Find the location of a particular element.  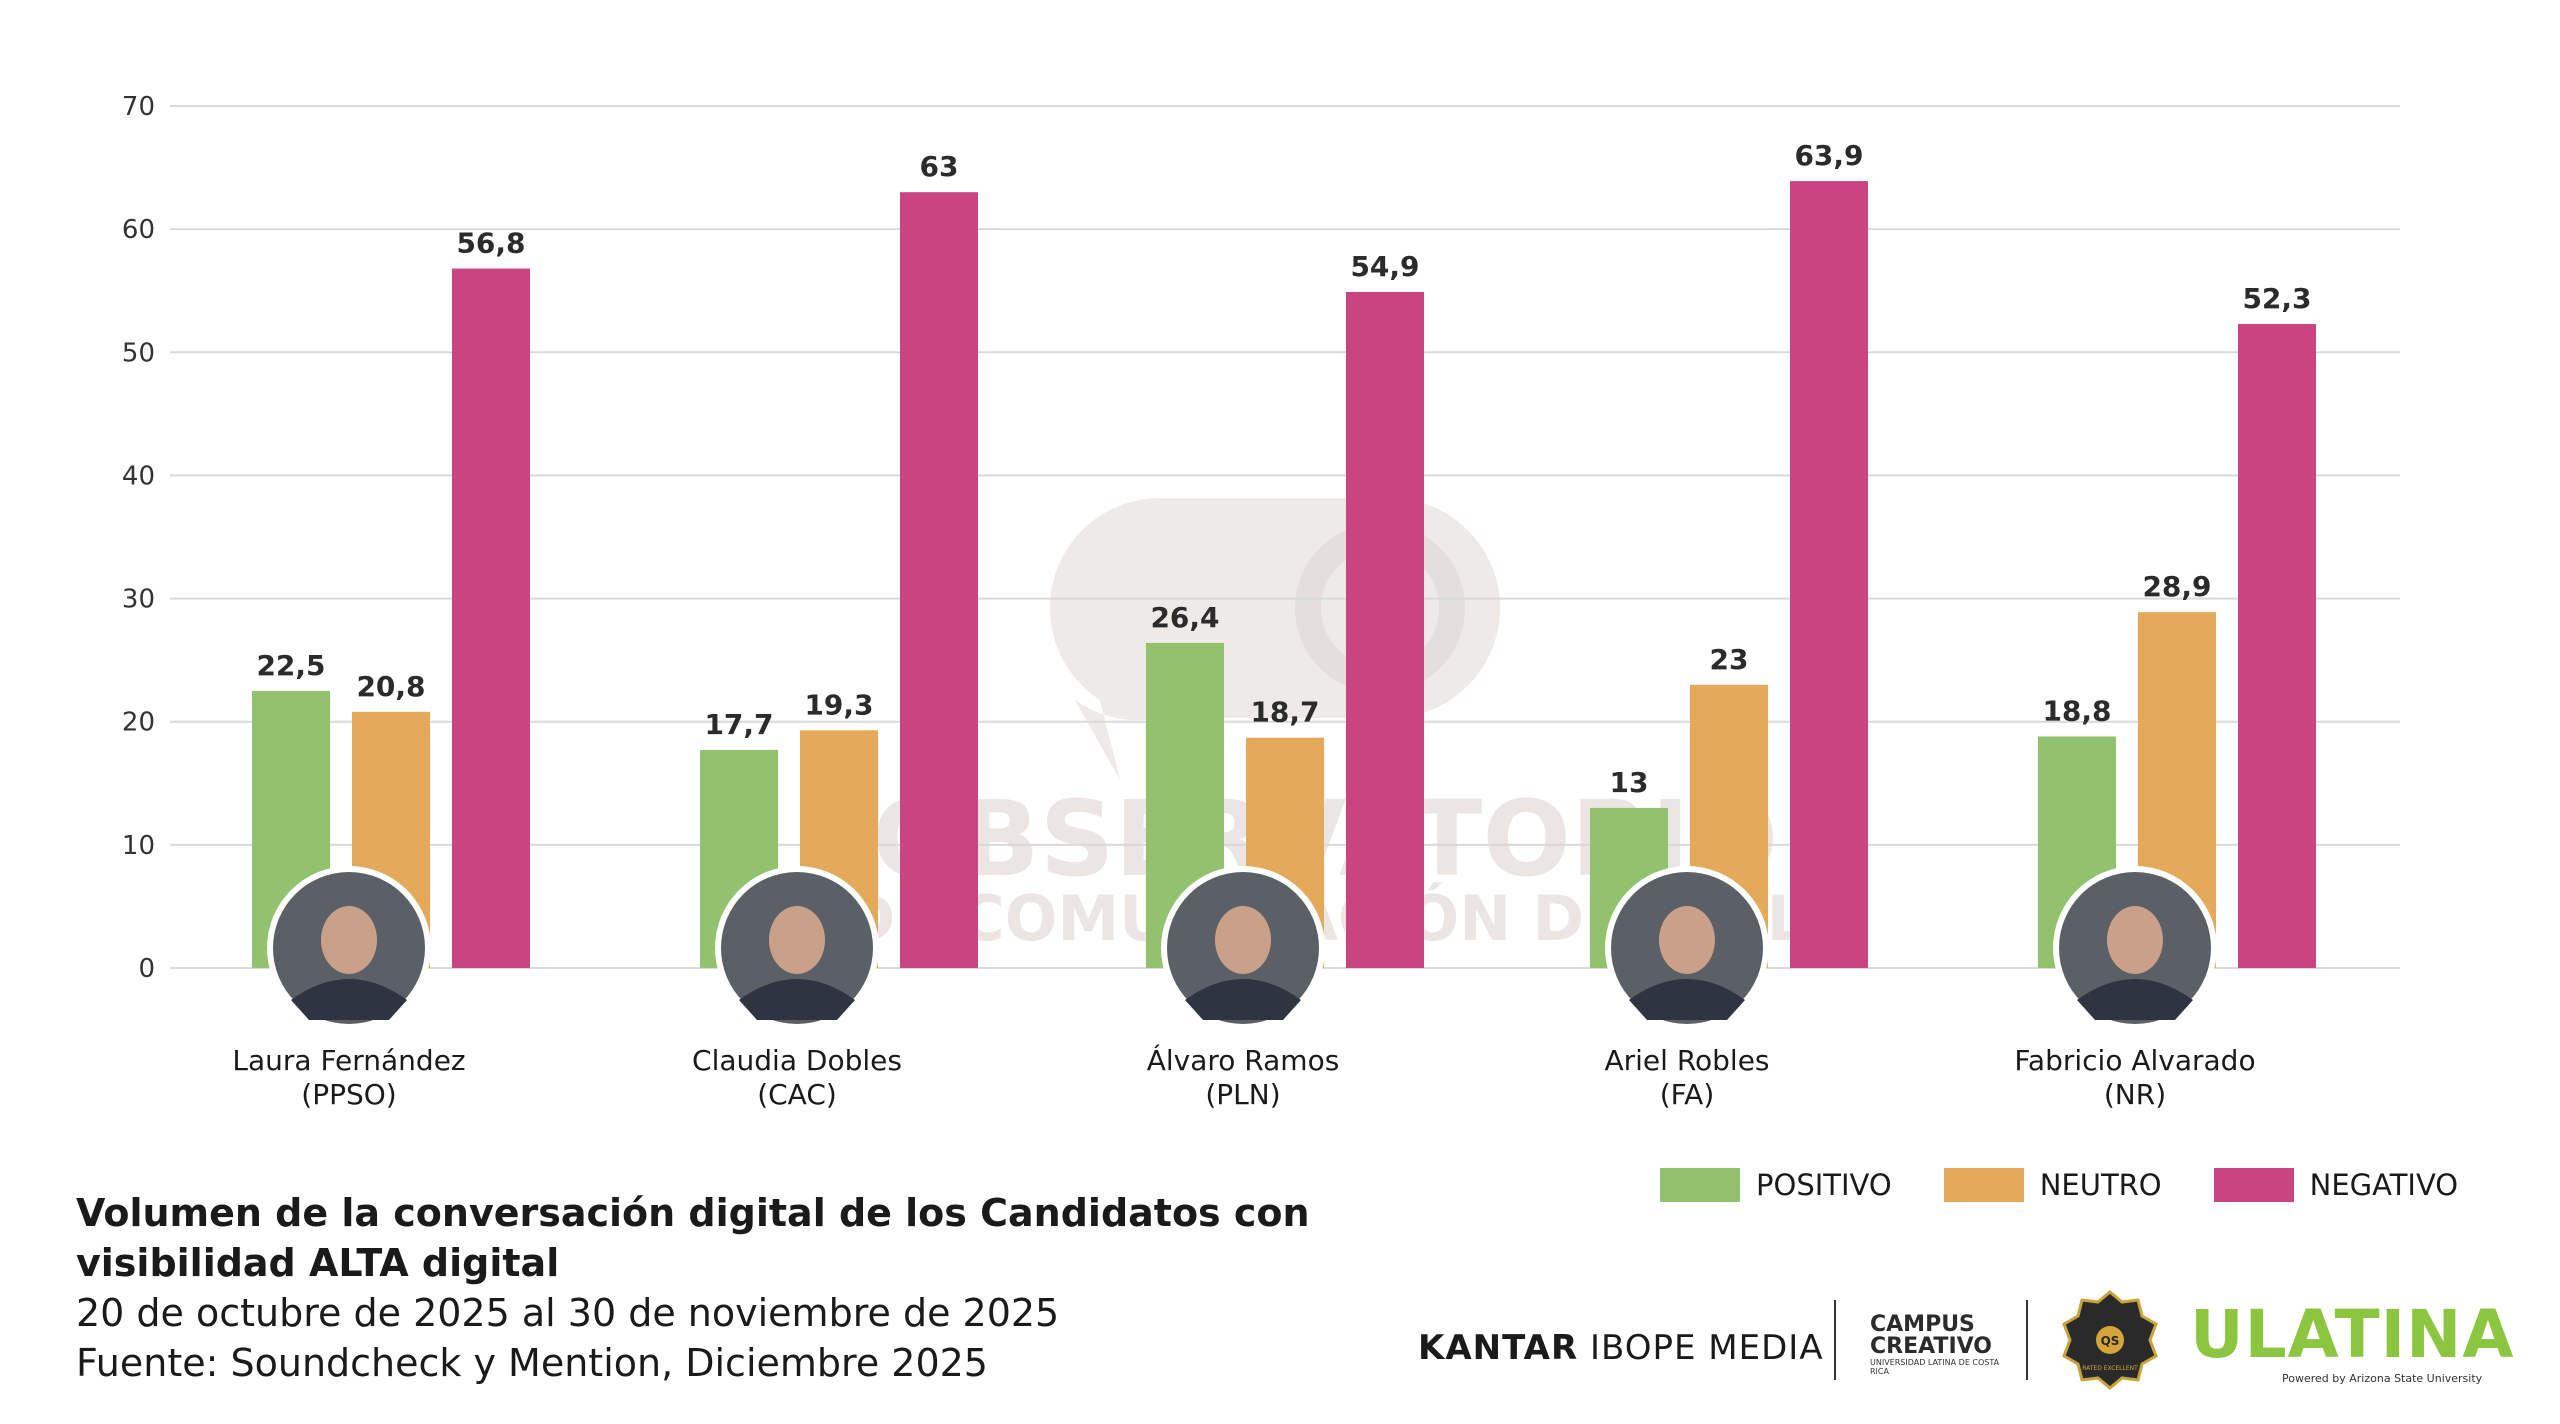

value-label: 26,4 is located at coordinates (1184, 617).